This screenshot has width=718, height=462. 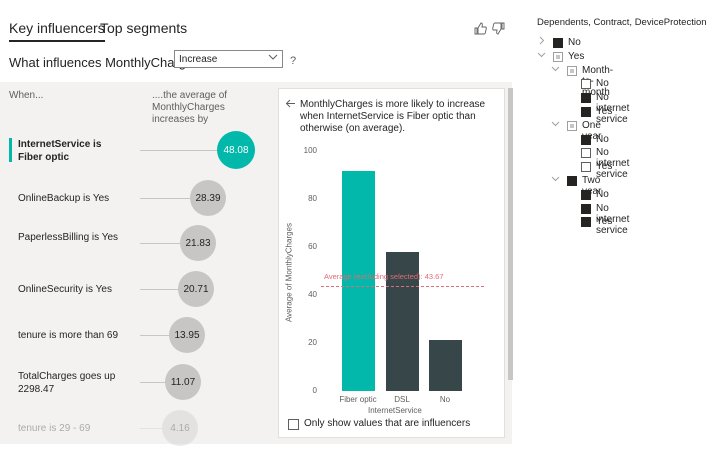 What do you see at coordinates (65, 289) in the screenshot?
I see `influencer-label: OnlineSecurity is Yes` at bounding box center [65, 289].